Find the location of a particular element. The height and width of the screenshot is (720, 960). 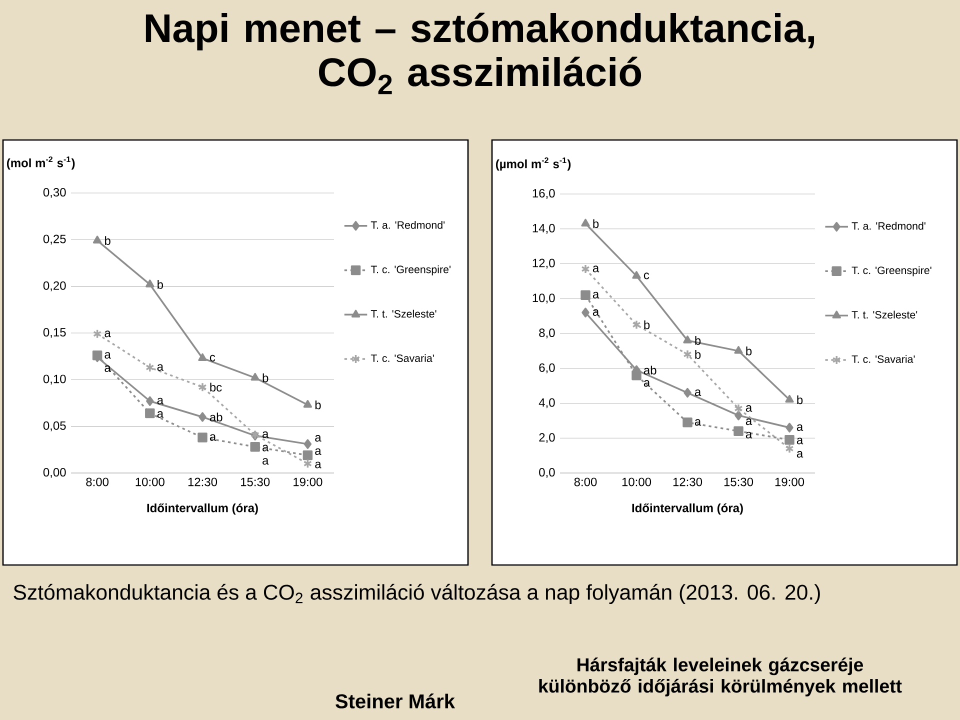

y-tick-label: 12,0 is located at coordinates (543, 263).